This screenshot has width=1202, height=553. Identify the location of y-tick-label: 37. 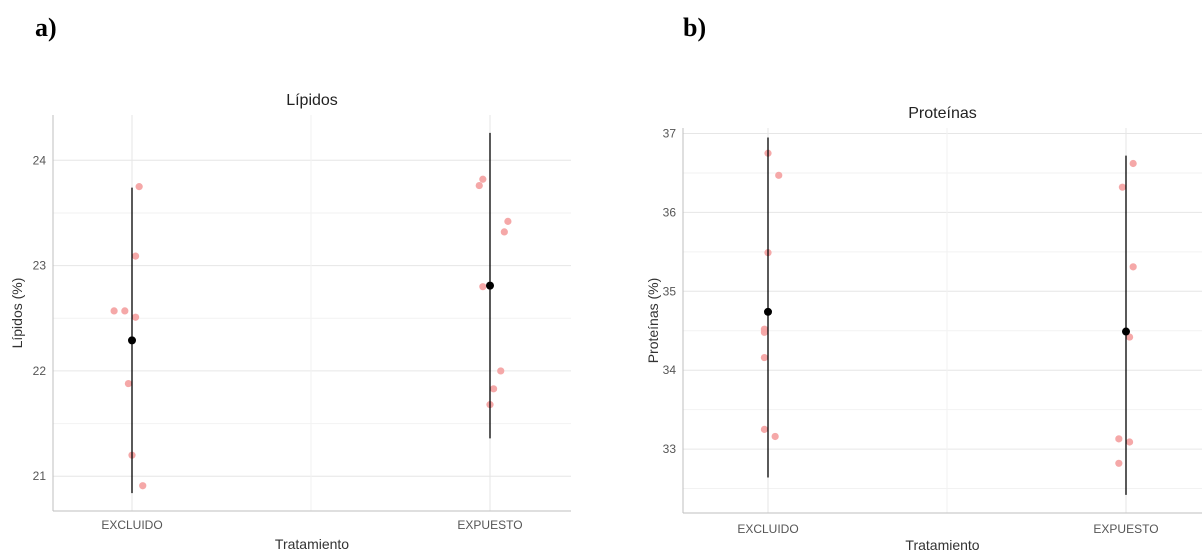
(670, 134).